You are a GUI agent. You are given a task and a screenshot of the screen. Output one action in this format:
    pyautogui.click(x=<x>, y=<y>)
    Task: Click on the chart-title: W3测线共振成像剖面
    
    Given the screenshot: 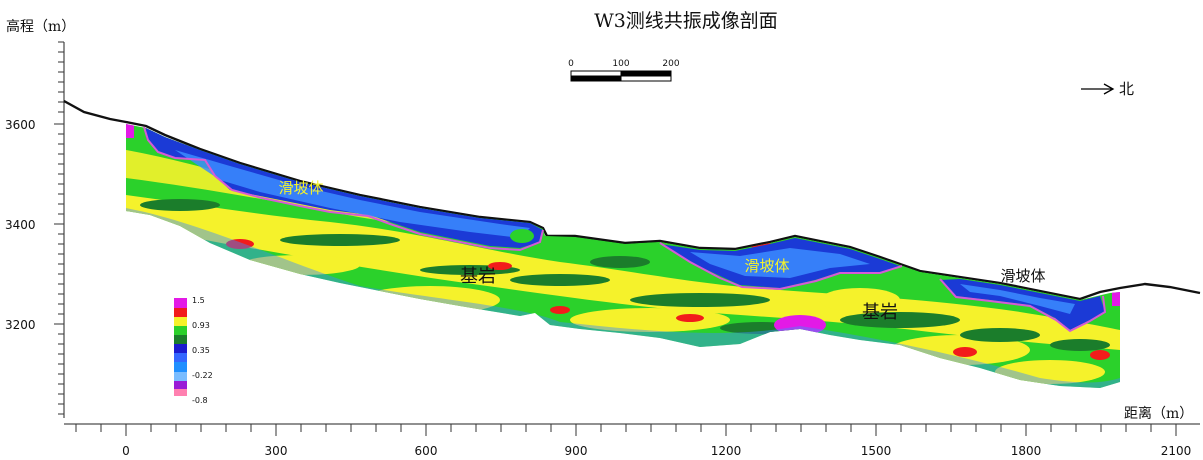 What is the action you would take?
    pyautogui.click(x=686, y=21)
    